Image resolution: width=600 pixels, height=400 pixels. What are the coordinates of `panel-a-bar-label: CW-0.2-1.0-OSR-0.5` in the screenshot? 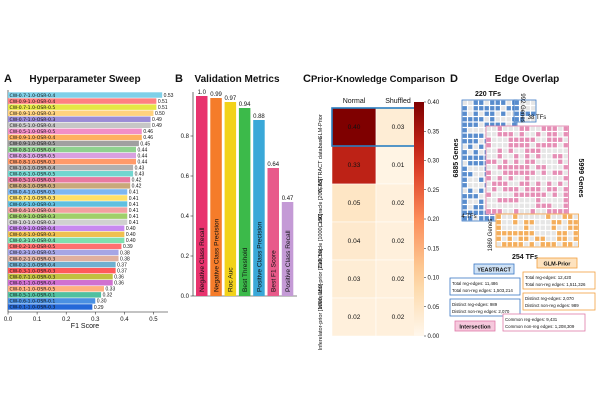 It's located at (33, 247).